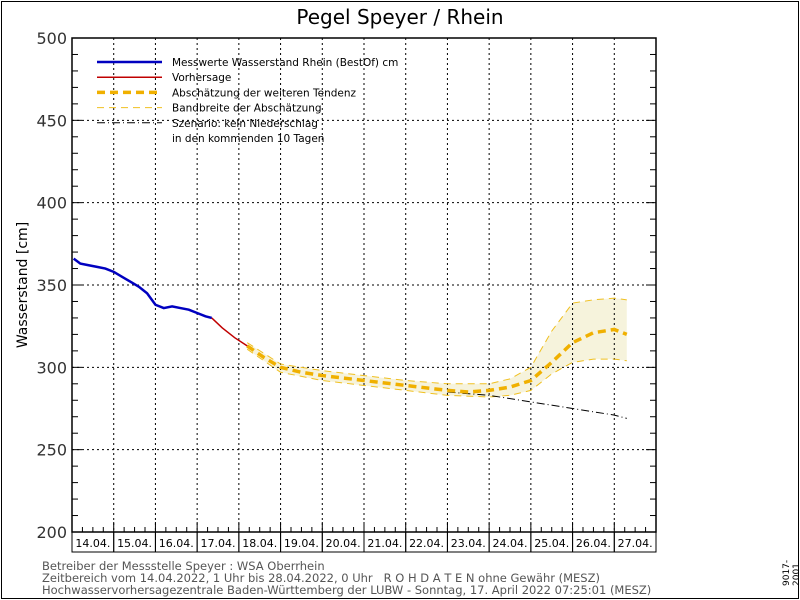  I want to click on series-band-lower, so click(436, 373).